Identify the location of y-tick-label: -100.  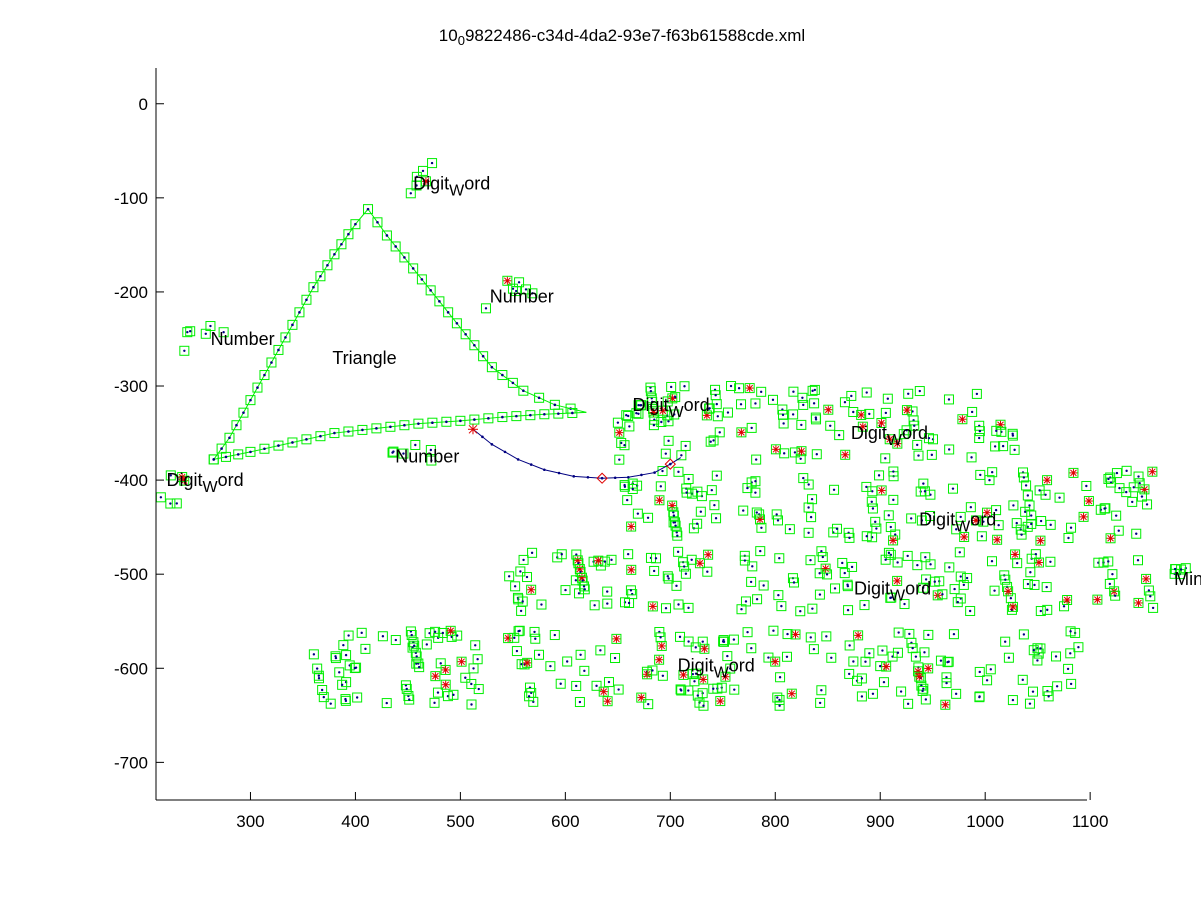
(131, 198).